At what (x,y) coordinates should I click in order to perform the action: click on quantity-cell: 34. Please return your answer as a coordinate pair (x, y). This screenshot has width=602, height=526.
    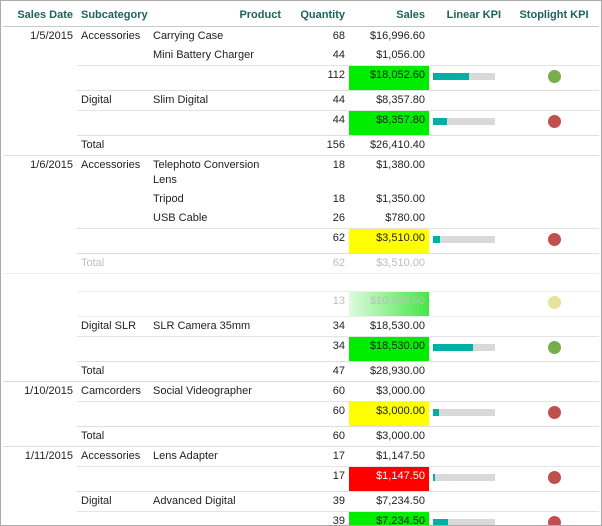
    Looking at the image, I should click on (338, 326).